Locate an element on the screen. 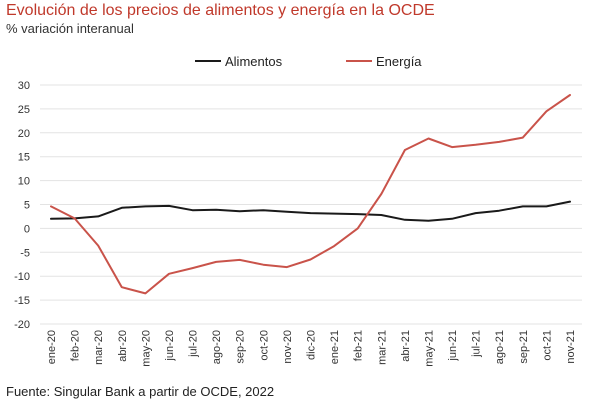 The image size is (600, 404). x-tick-label: feb-20 is located at coordinates (76, 345).